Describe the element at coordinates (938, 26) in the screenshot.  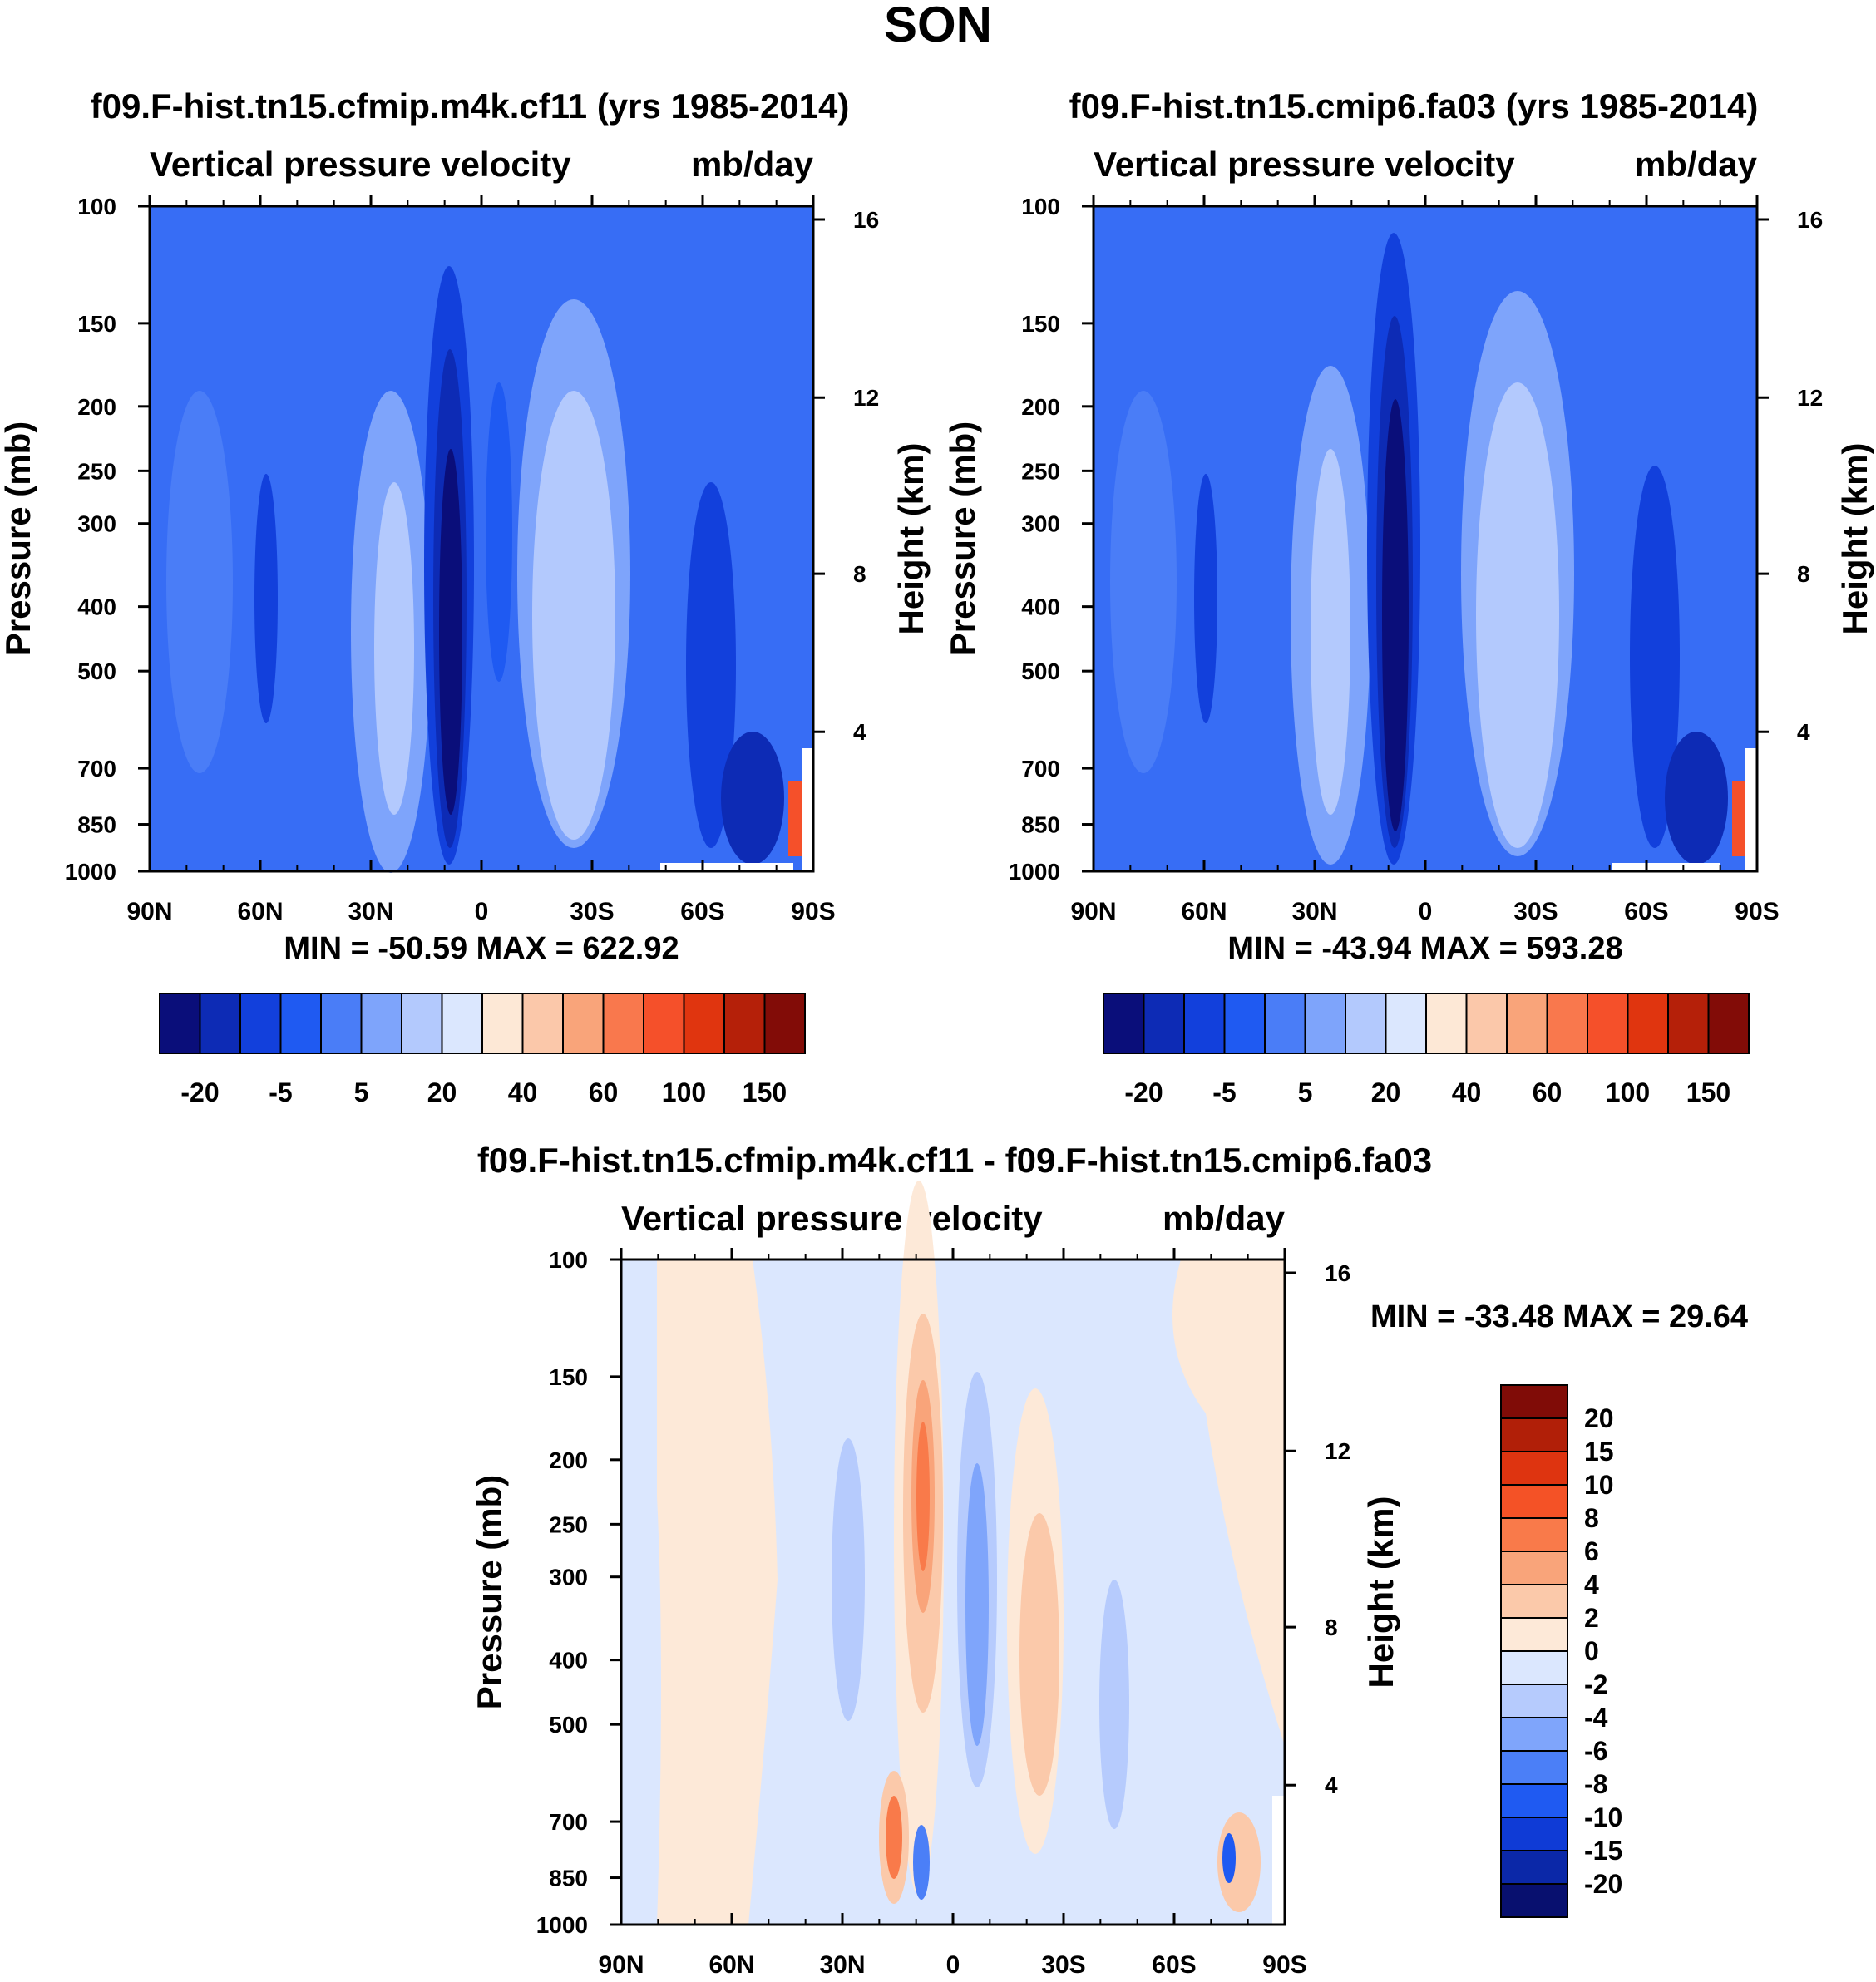
I see `main-title: SON` at that location.